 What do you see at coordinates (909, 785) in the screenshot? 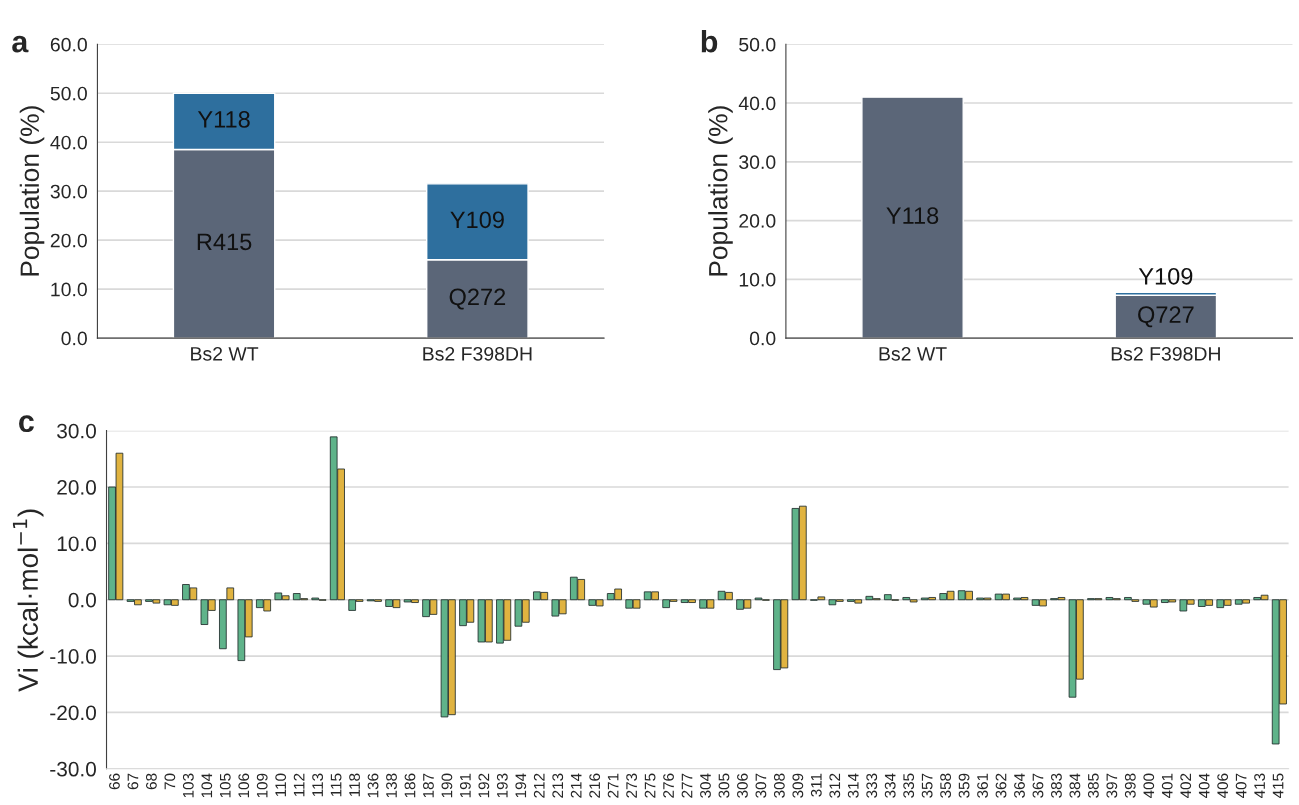
I see `x-tick-label: 335` at bounding box center [909, 785].